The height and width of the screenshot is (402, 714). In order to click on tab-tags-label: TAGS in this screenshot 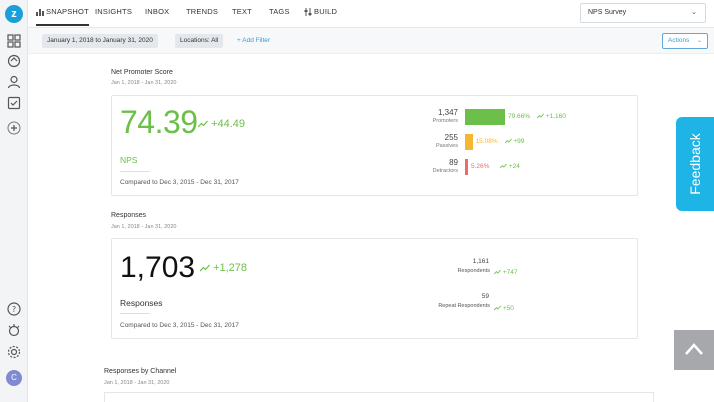, I will do `click(279, 11)`.